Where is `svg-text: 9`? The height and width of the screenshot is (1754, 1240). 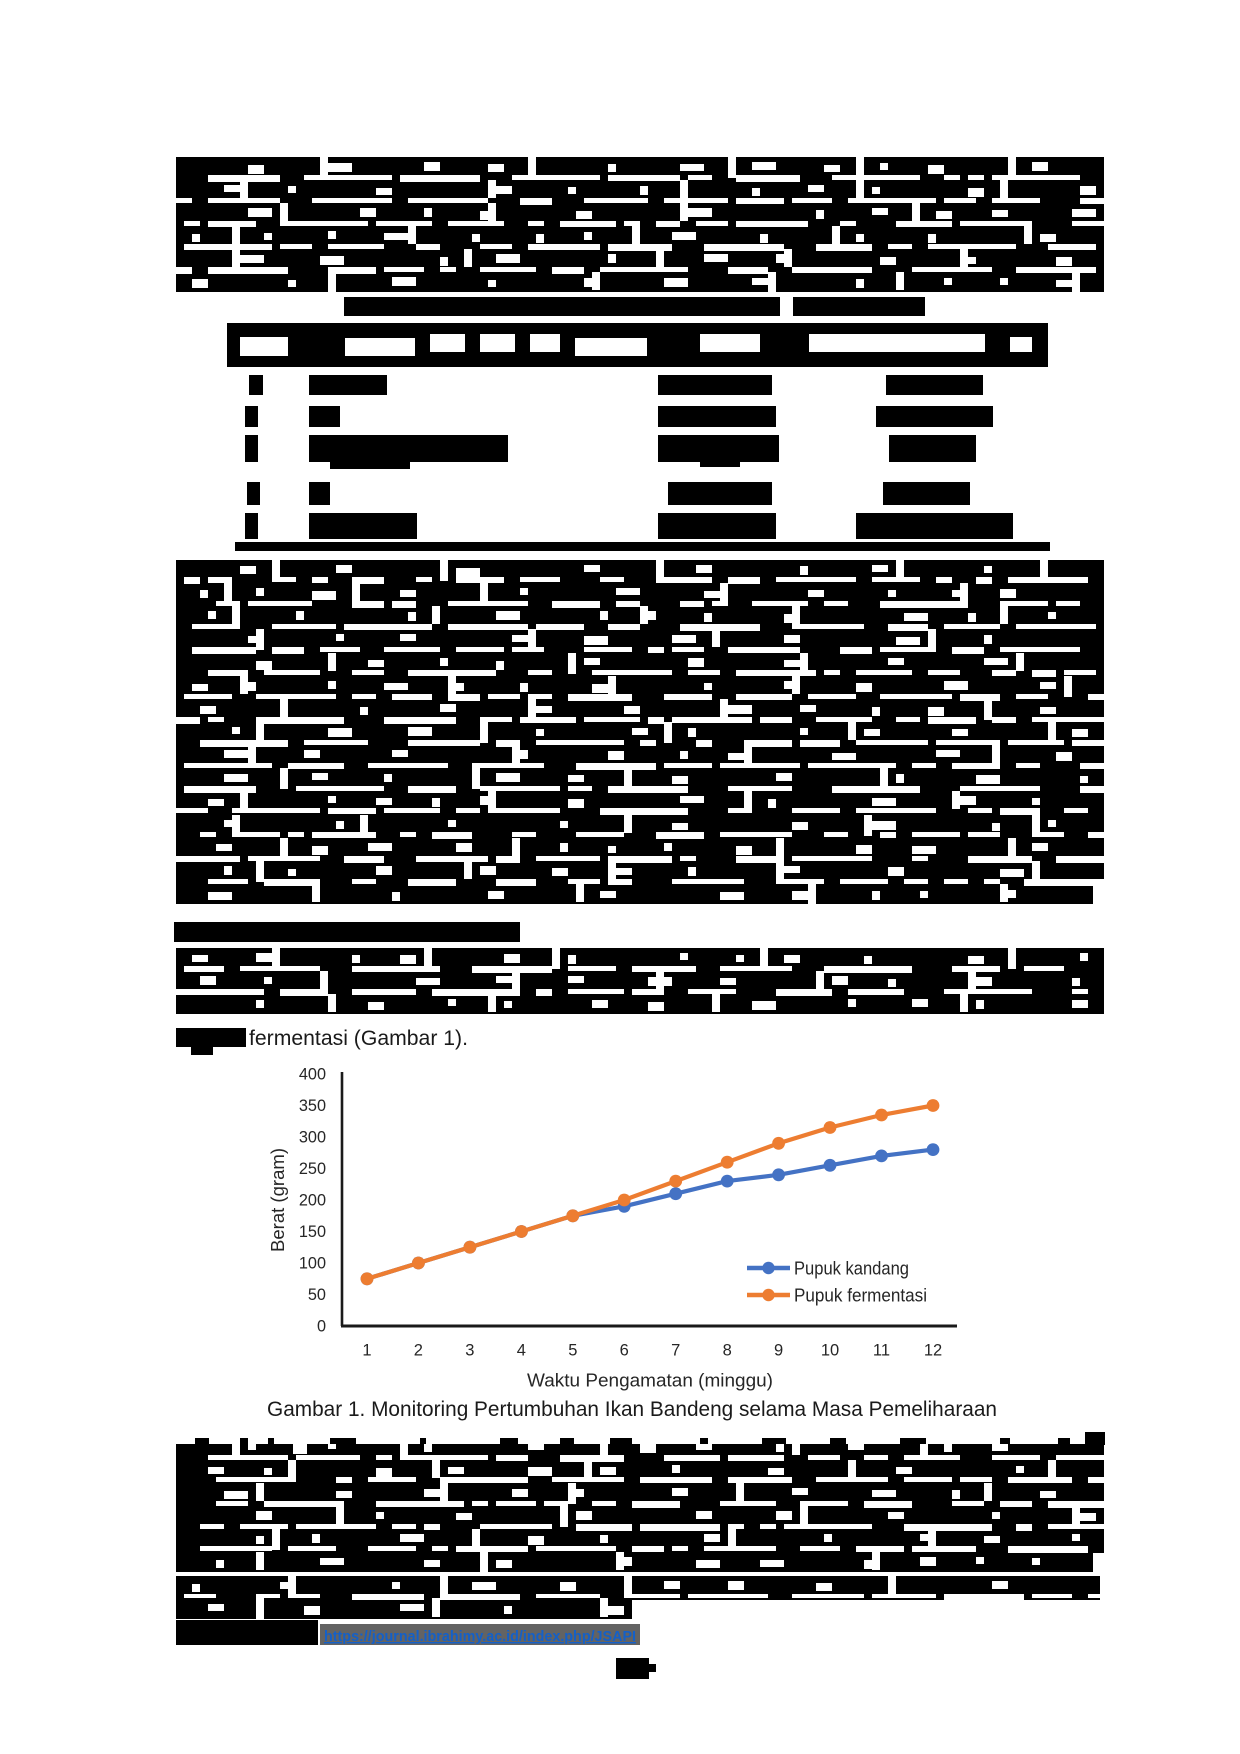
svg-text: 9 is located at coordinates (778, 1351).